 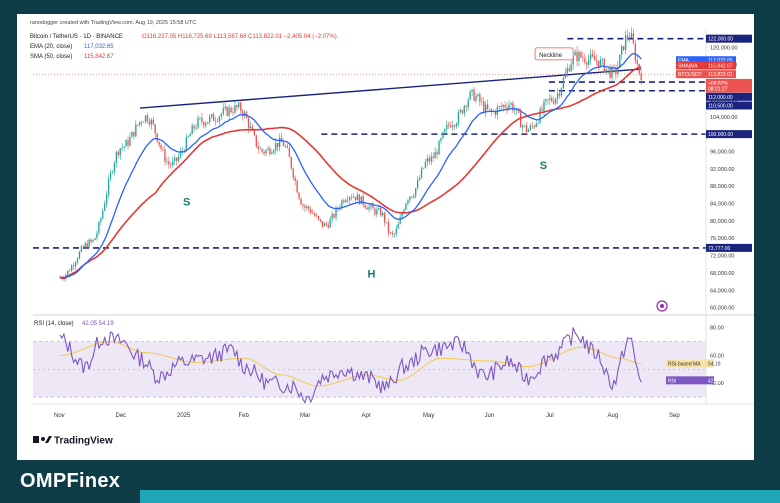 What do you see at coordinates (121, 416) in the screenshot?
I see `time-tick-label: Dec` at bounding box center [121, 416].